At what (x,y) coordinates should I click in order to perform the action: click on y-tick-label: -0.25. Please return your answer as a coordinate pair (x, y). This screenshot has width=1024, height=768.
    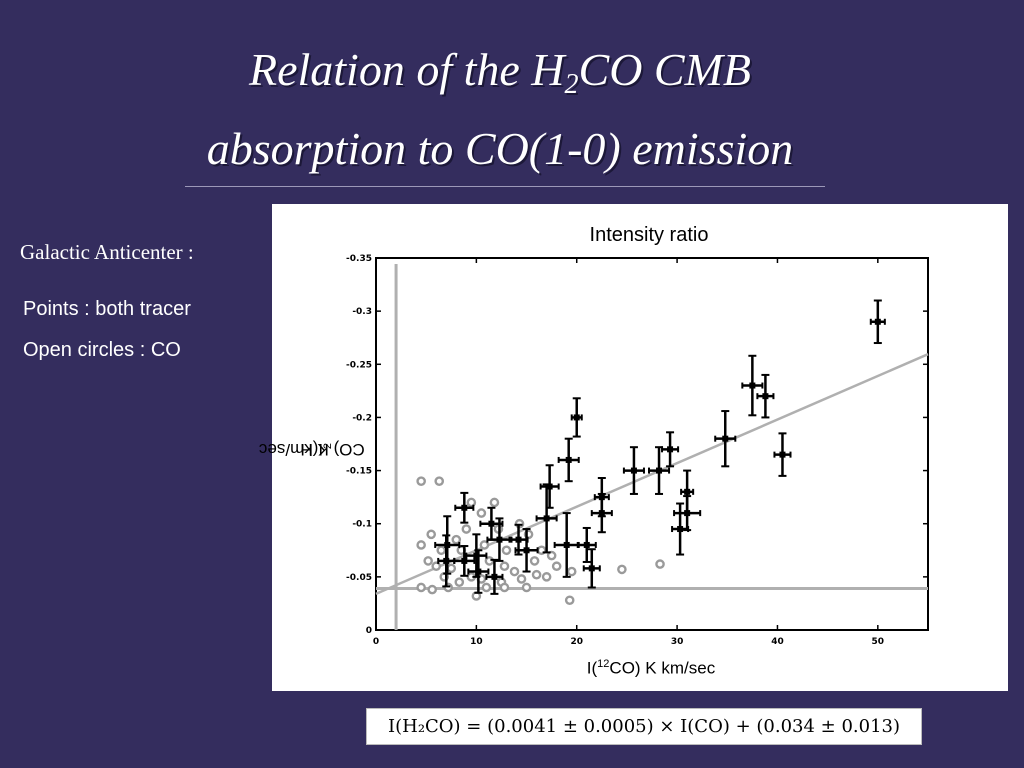
    Looking at the image, I should click on (359, 365).